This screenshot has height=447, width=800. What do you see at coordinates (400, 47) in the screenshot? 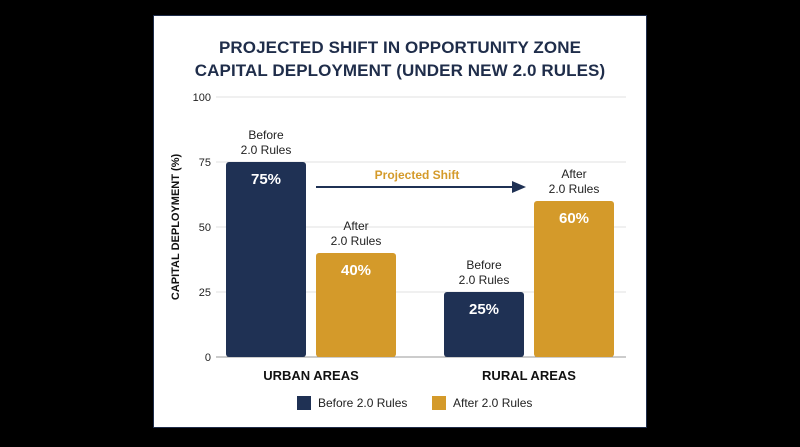
I see `chart-title-line-1: PROJECTED SHIFT IN OPPORTUNITY ZONE` at bounding box center [400, 47].